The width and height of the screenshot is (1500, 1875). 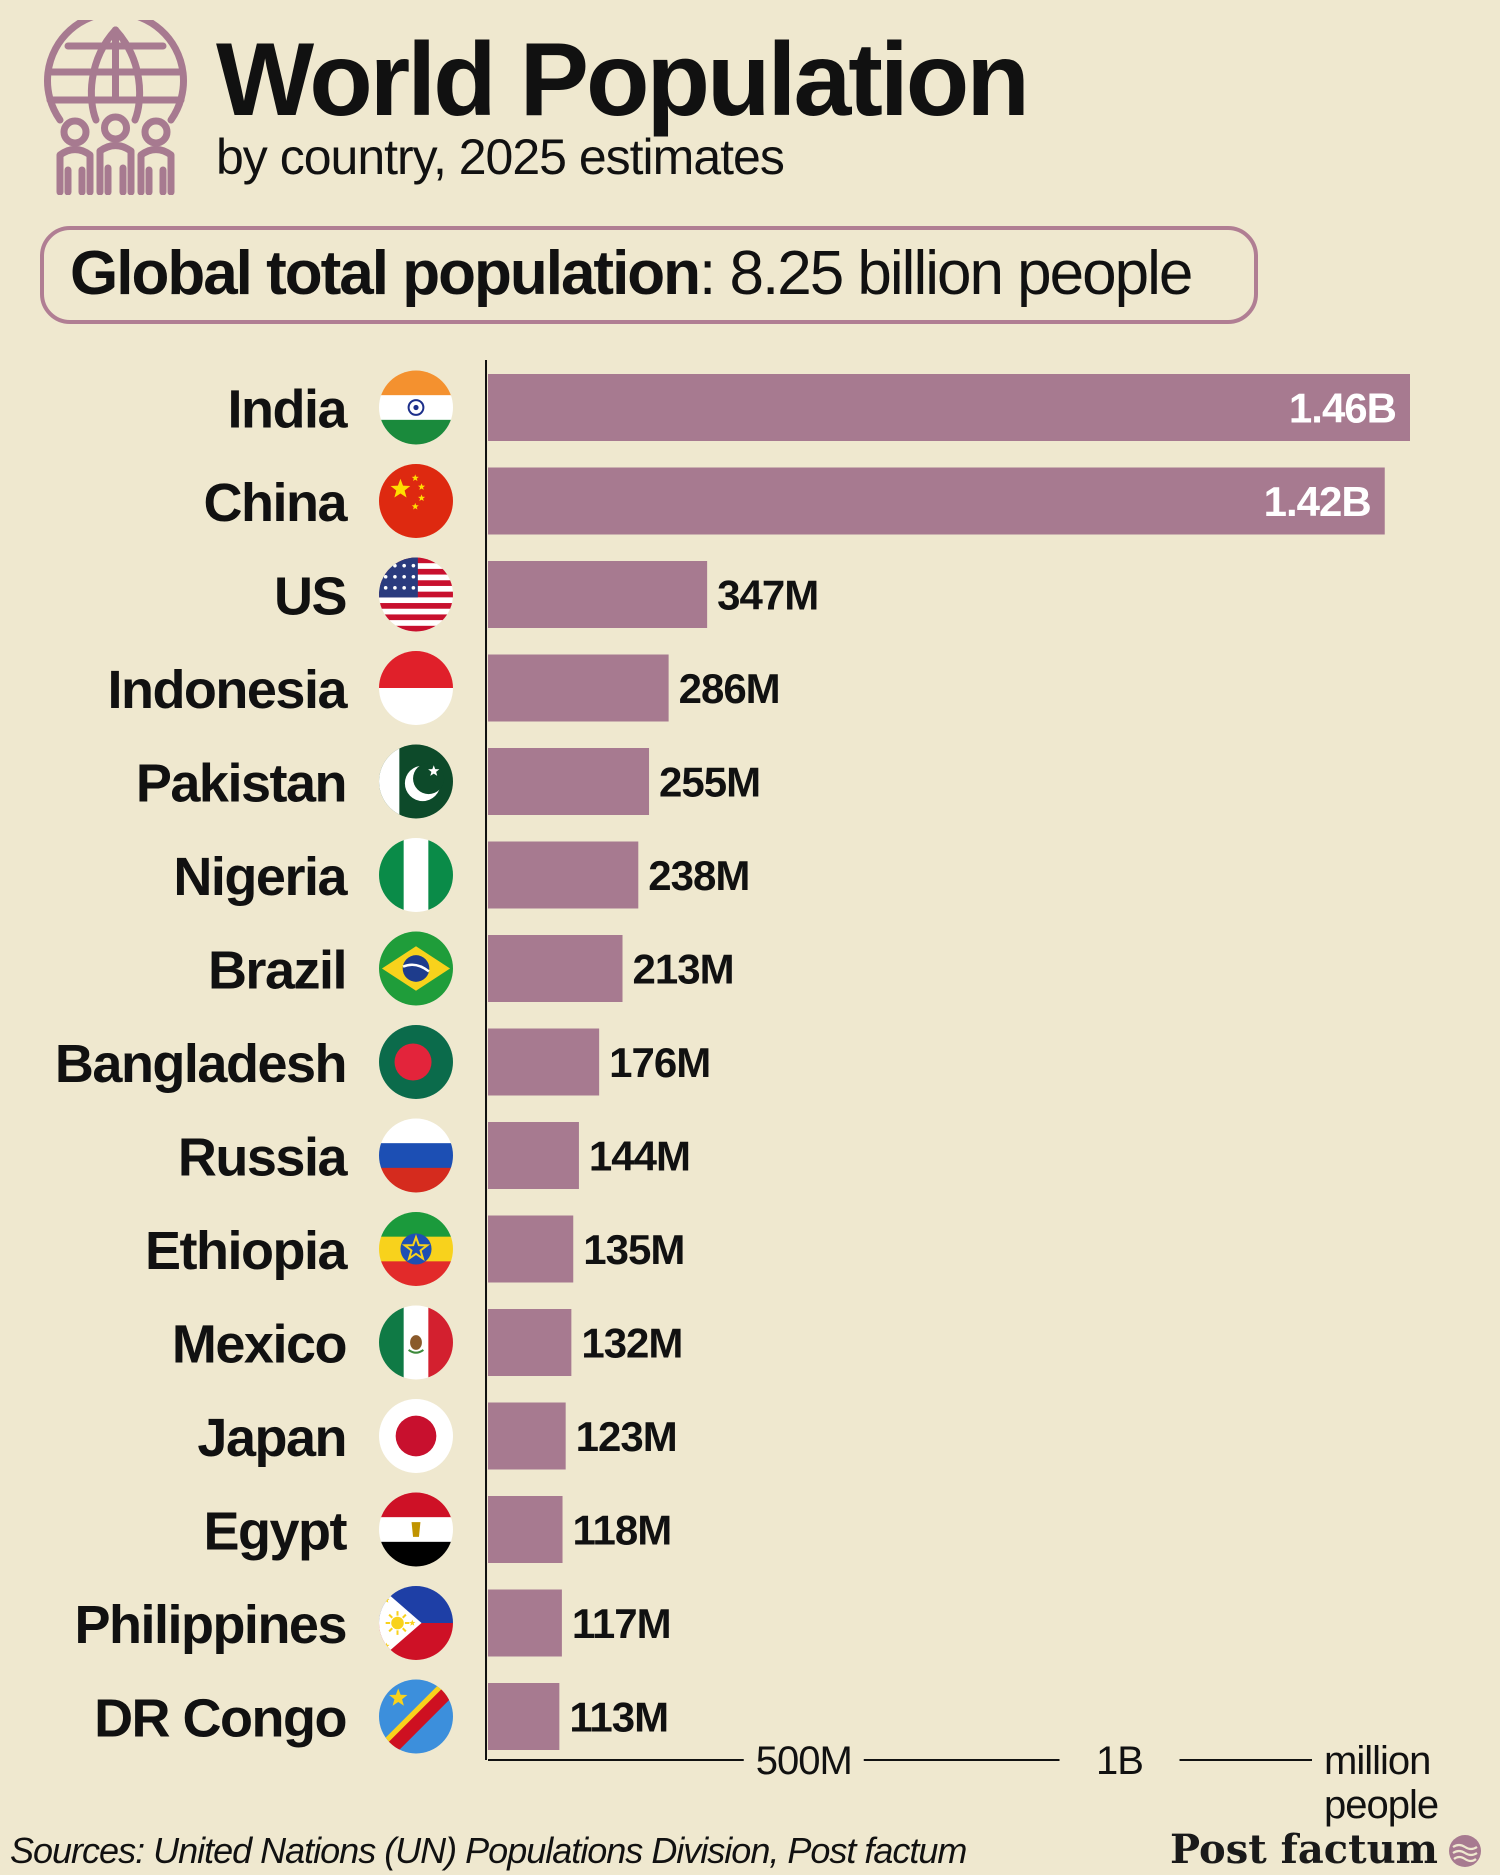 I want to click on philippines-flag-icon, so click(x=416, y=1623).